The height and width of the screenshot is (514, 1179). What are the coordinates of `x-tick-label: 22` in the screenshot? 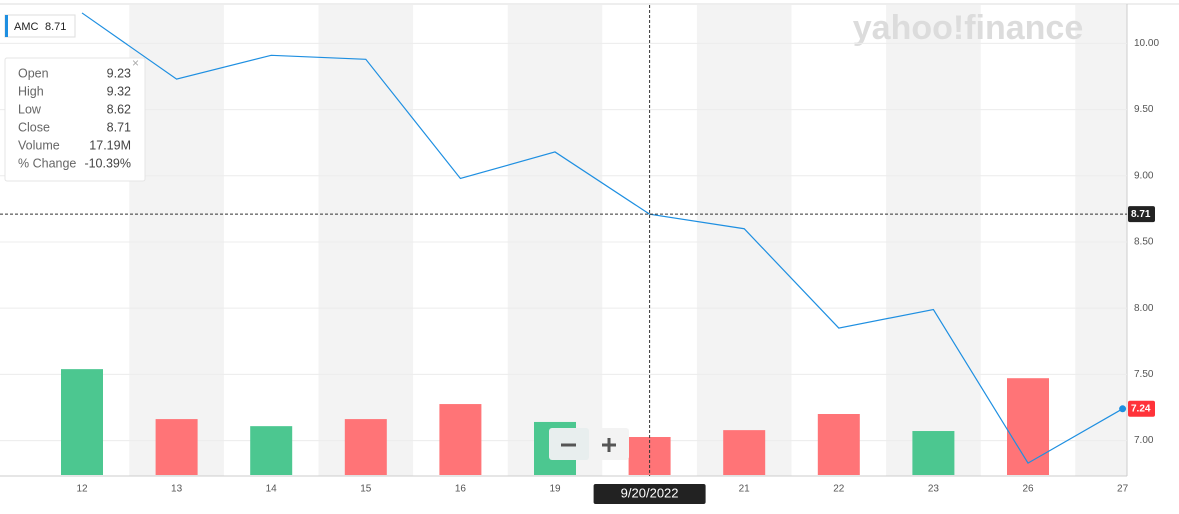 It's located at (839, 489).